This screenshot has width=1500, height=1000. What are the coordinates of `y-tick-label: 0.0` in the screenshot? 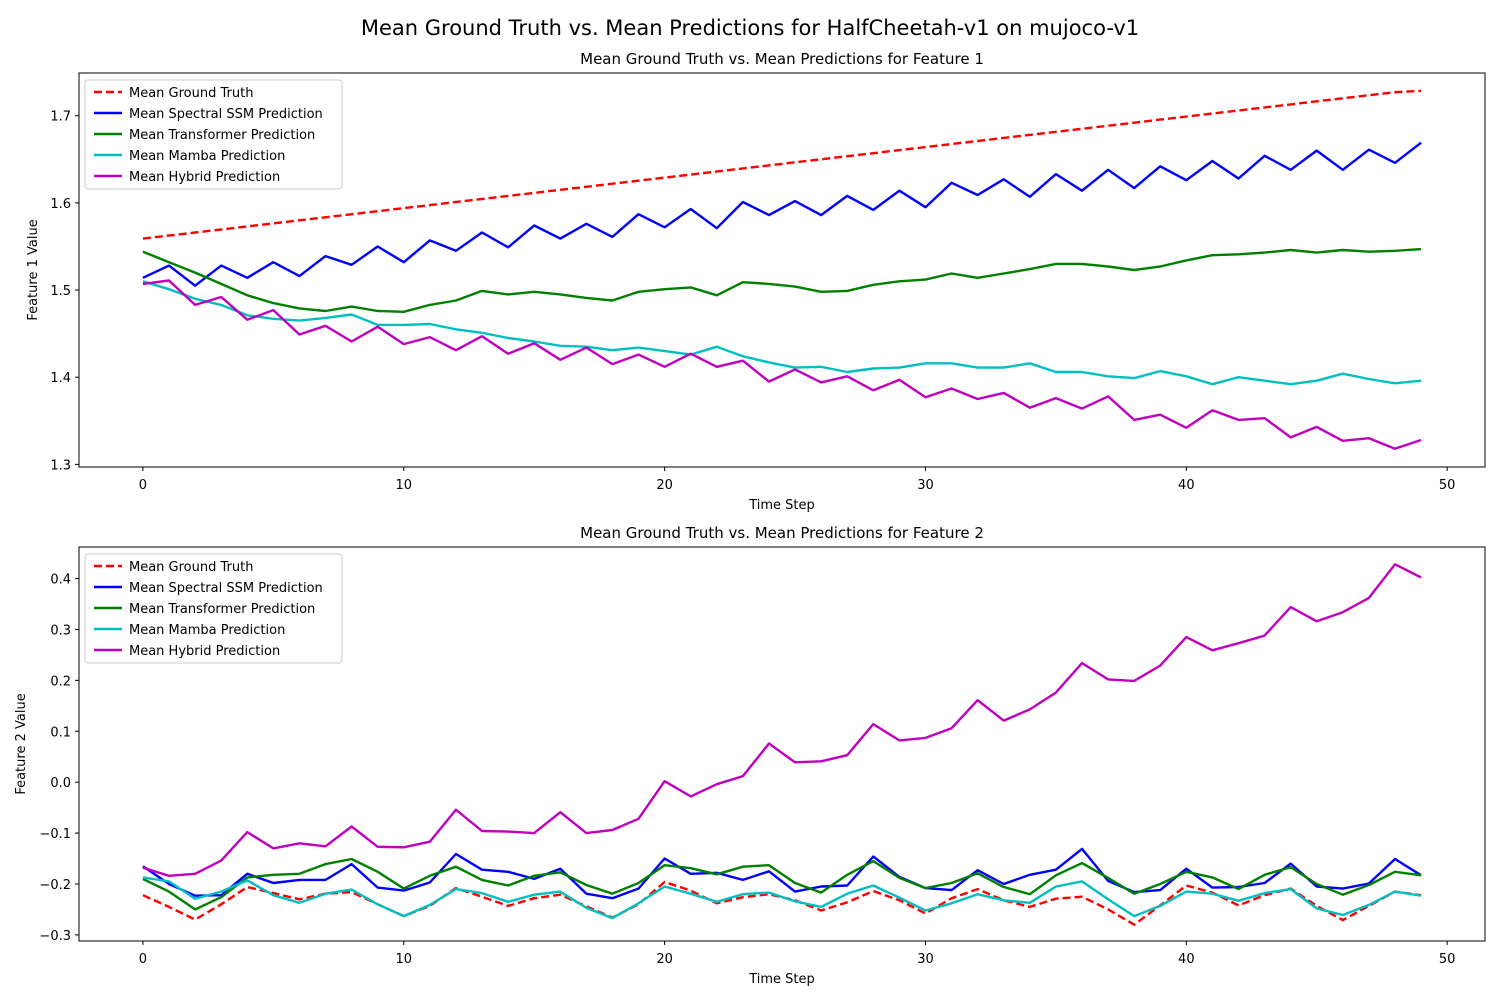 It's located at (60, 783).